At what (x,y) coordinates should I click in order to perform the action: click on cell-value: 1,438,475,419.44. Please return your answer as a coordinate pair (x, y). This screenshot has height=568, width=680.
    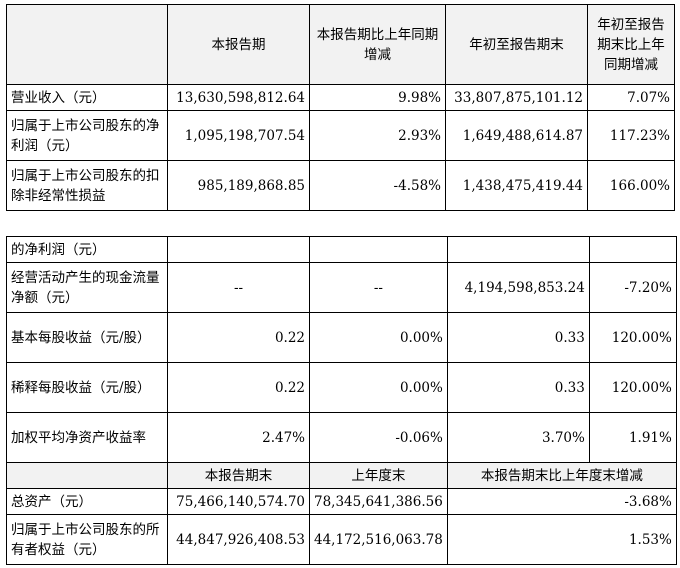
    Looking at the image, I should click on (516, 185).